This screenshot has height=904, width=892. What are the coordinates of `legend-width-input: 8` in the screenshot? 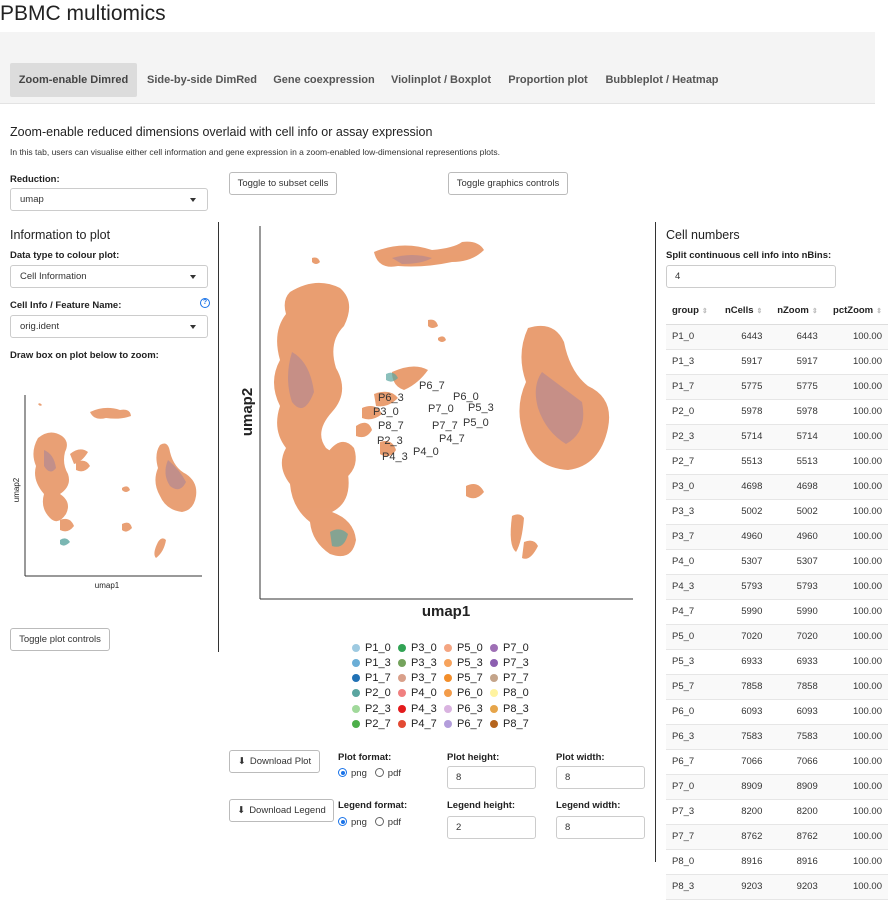 It's located at (600, 827).